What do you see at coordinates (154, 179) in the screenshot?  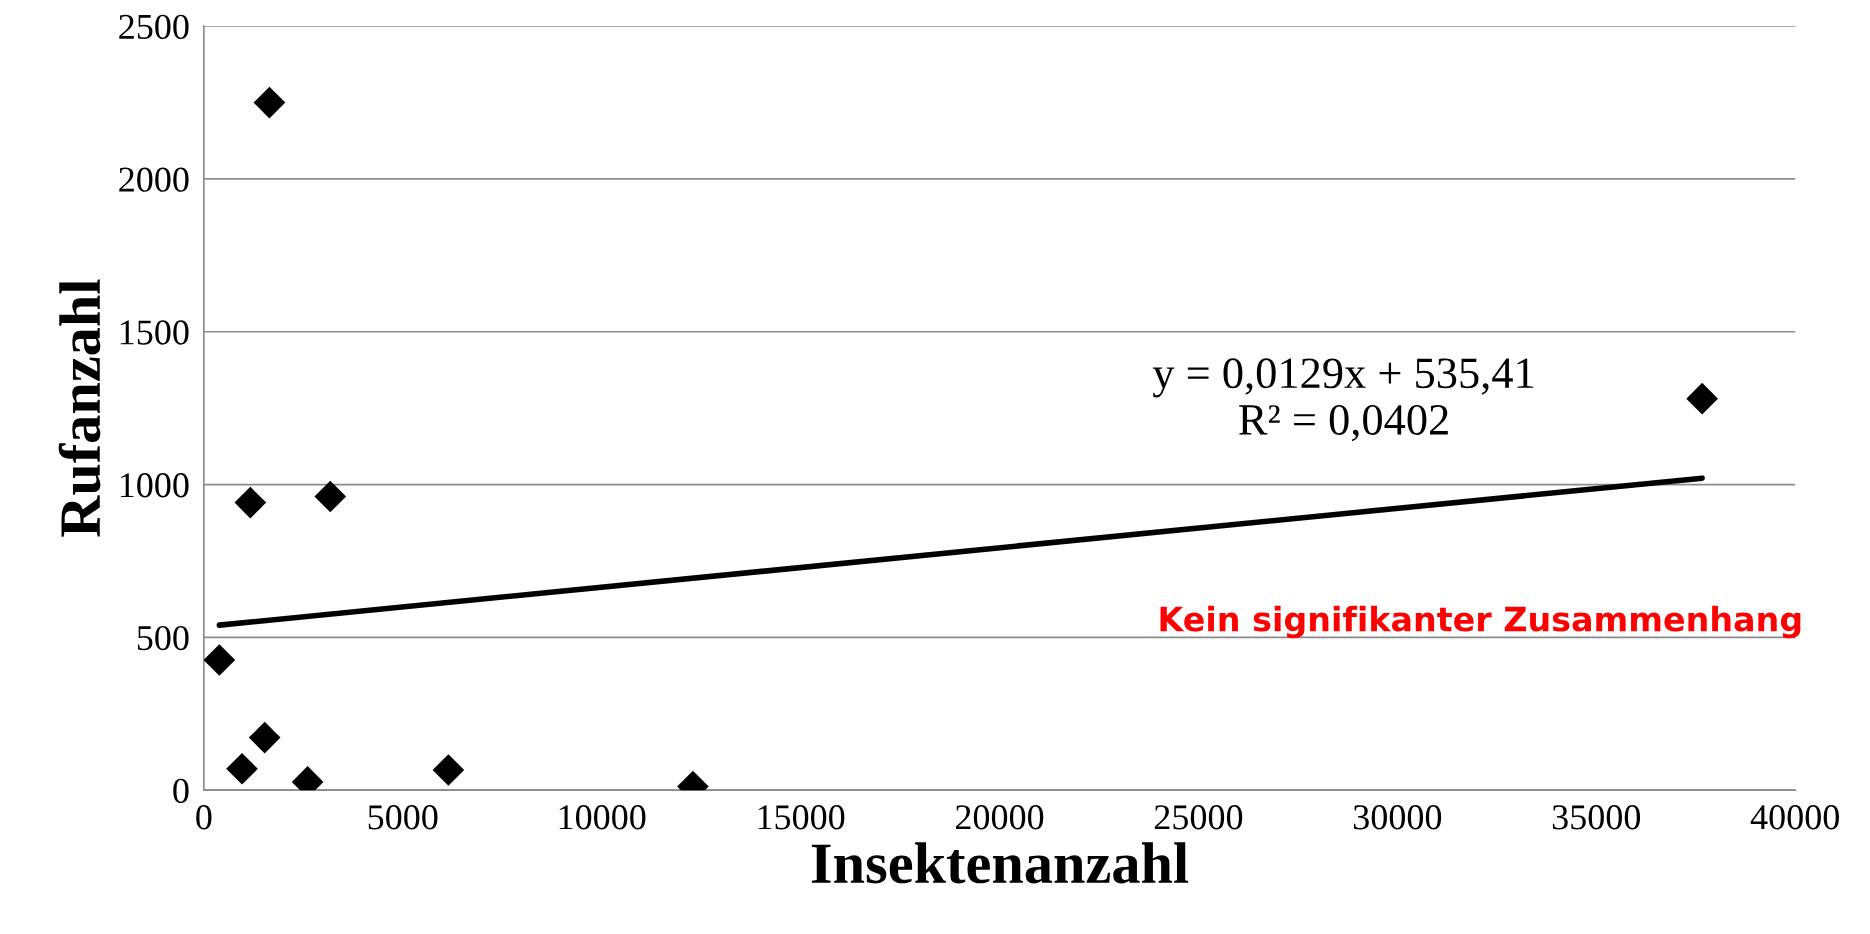 I see `y-tick-label: 2000` at bounding box center [154, 179].